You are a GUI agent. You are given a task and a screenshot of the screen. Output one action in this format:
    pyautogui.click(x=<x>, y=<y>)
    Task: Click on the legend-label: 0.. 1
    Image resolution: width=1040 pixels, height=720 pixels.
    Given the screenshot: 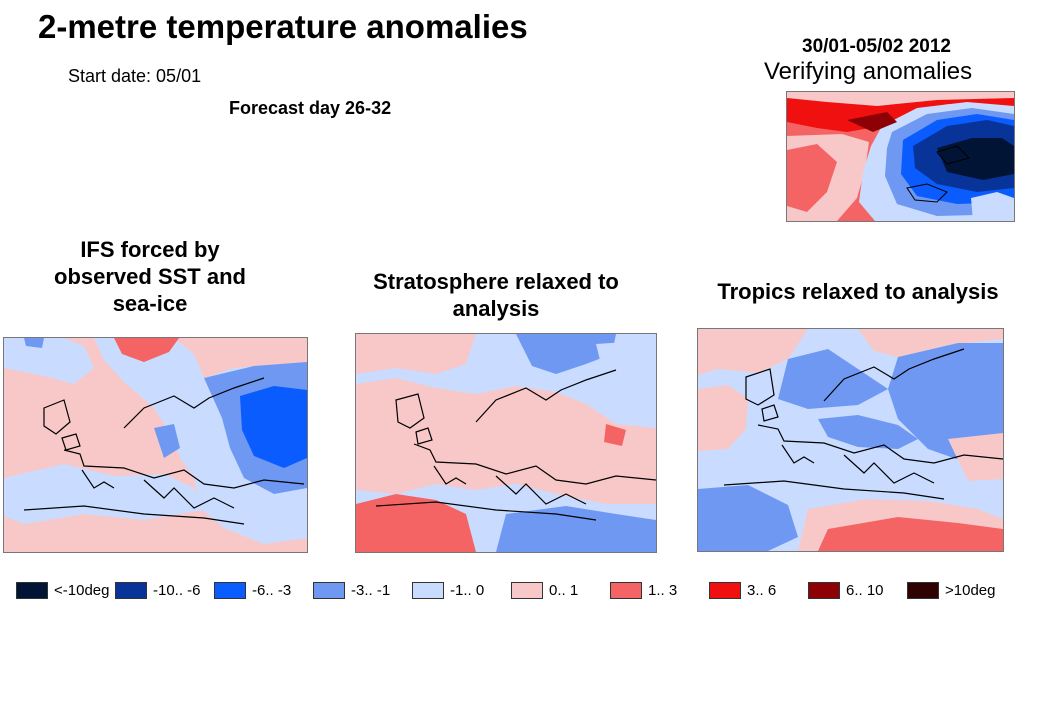 What is the action you would take?
    pyautogui.click(x=564, y=590)
    